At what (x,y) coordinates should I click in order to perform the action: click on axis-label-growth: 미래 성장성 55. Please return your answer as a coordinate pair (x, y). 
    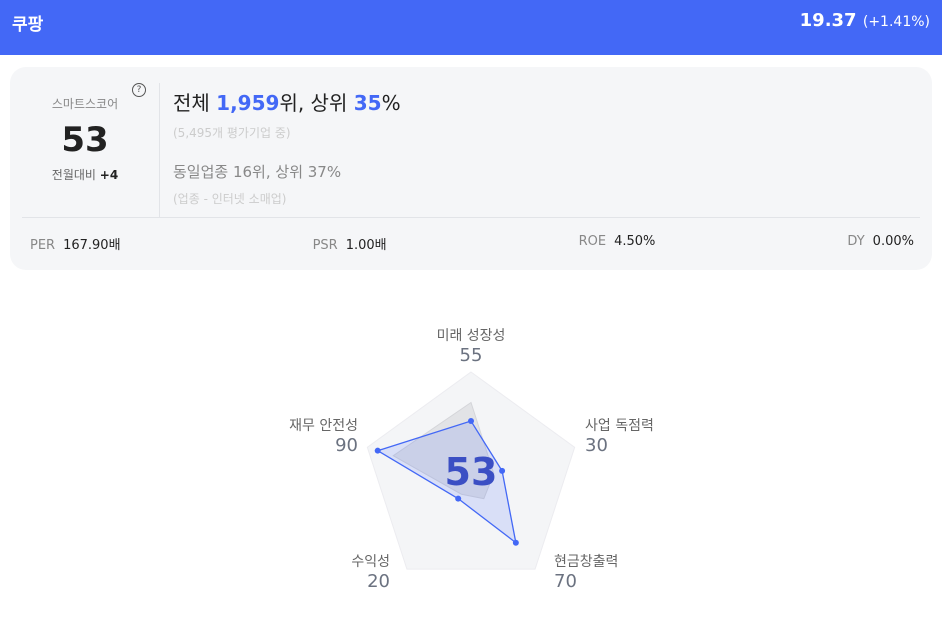
    Looking at the image, I should click on (471, 345).